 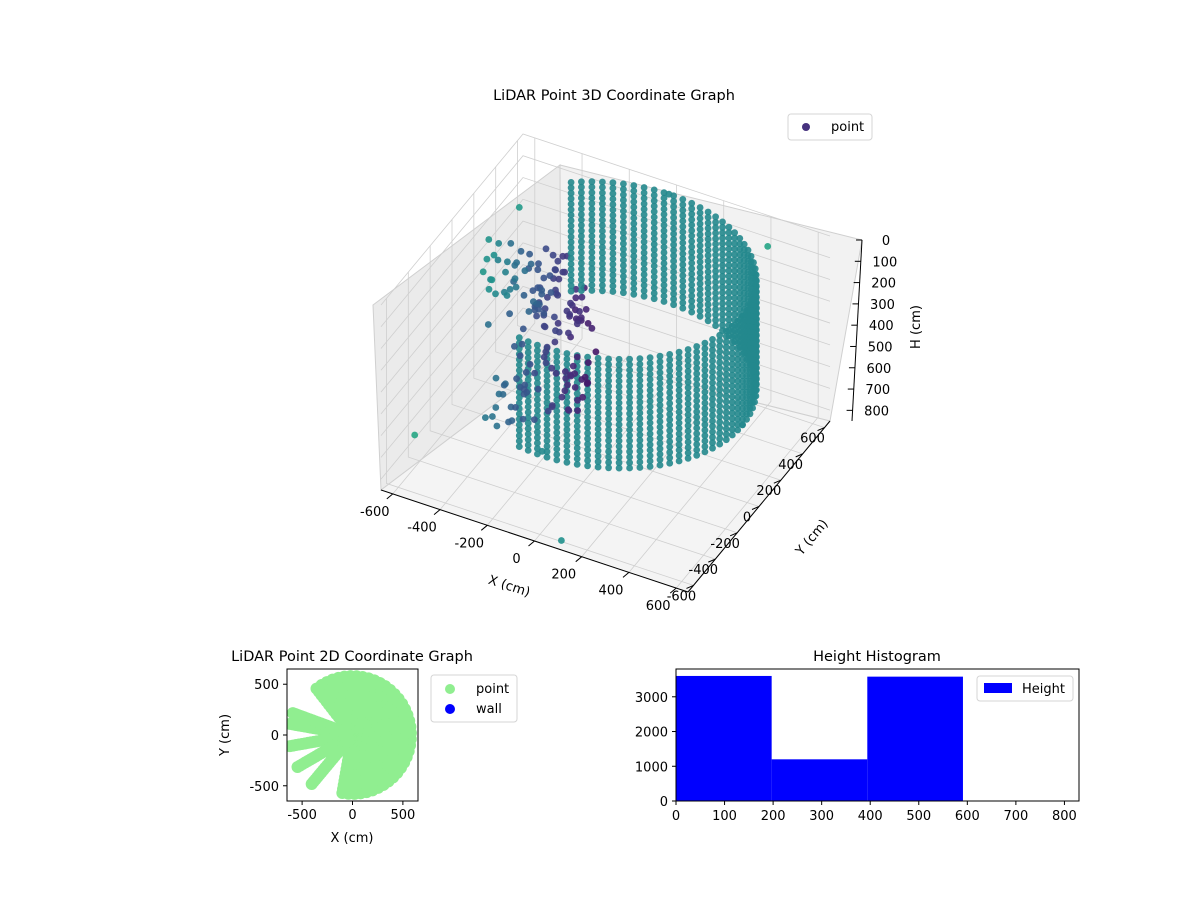 I want to click on legend-histogram: Height, so click(x=1025, y=688).